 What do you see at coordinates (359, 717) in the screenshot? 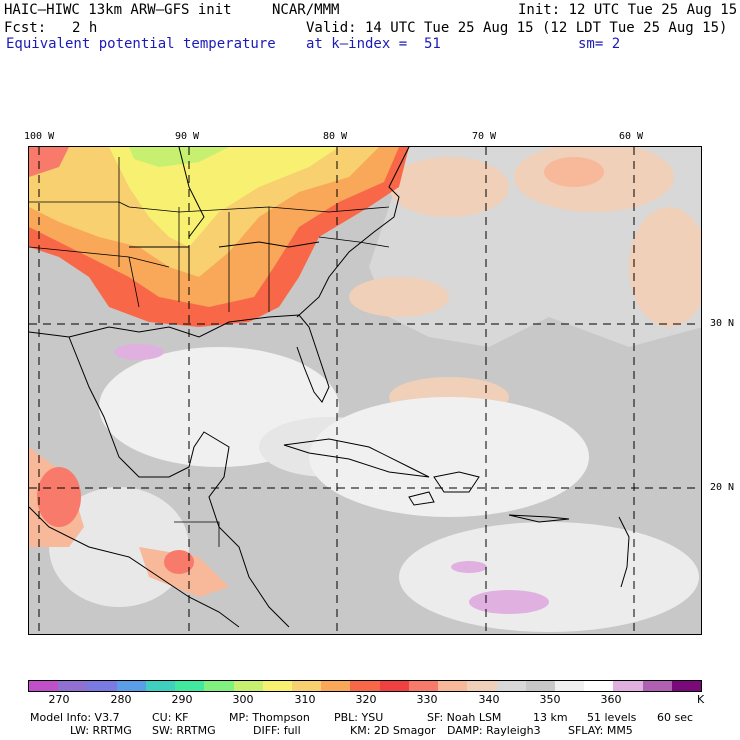
I see `info-pbl: PBL: YSU` at bounding box center [359, 717].